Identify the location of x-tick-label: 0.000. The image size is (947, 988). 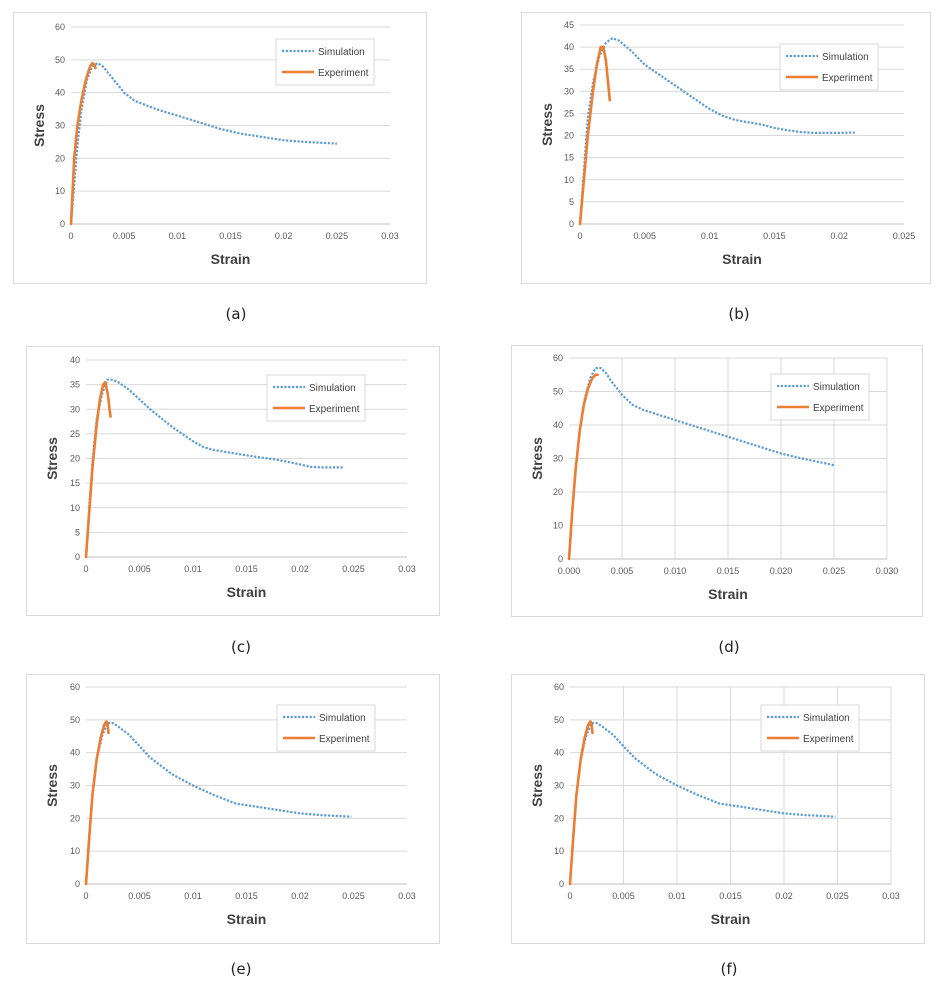
(569, 571).